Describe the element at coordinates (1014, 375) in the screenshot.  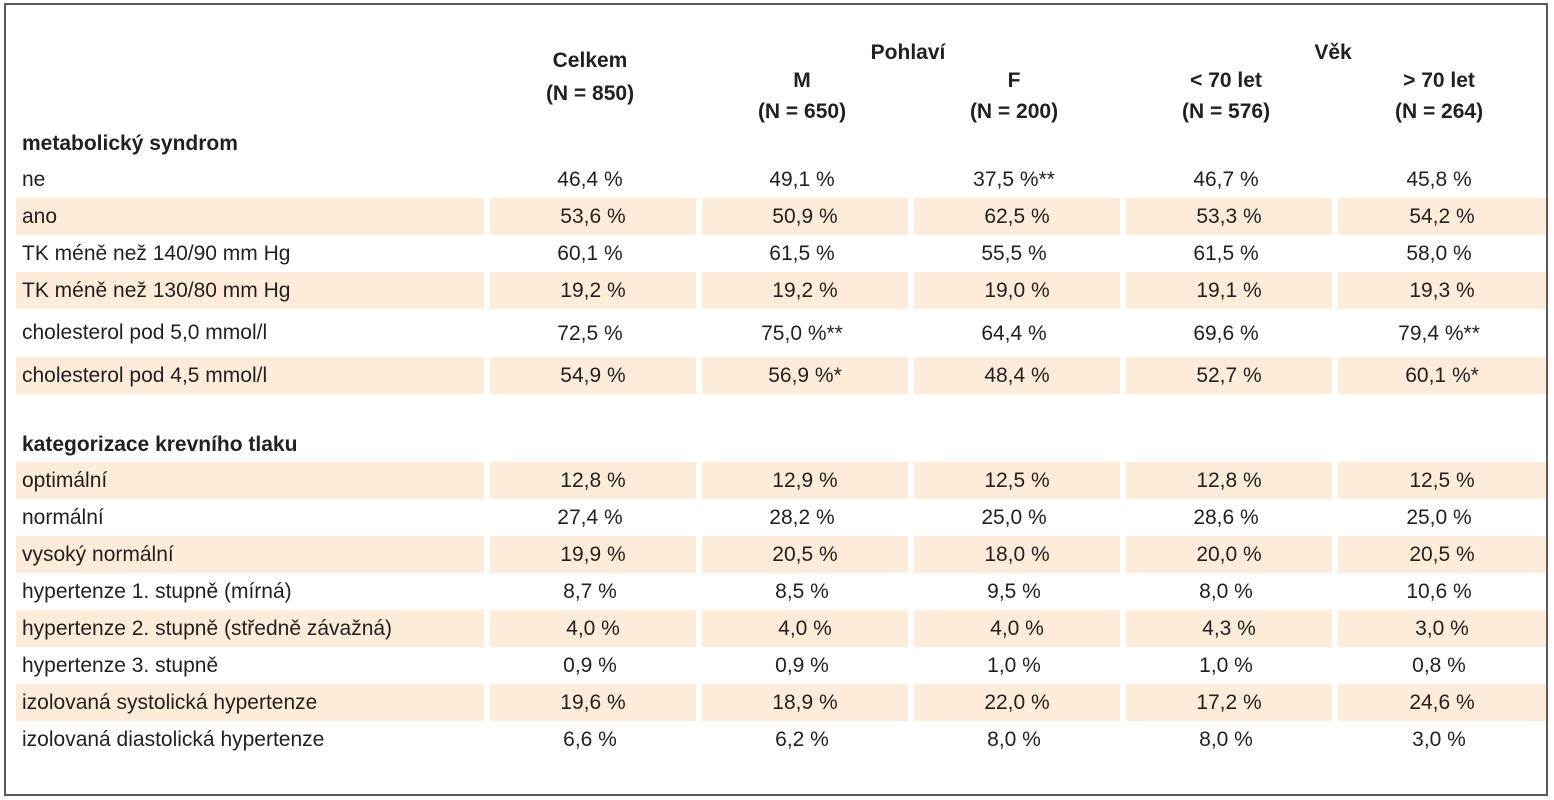
I see `cell-female: 48,4 %` at that location.